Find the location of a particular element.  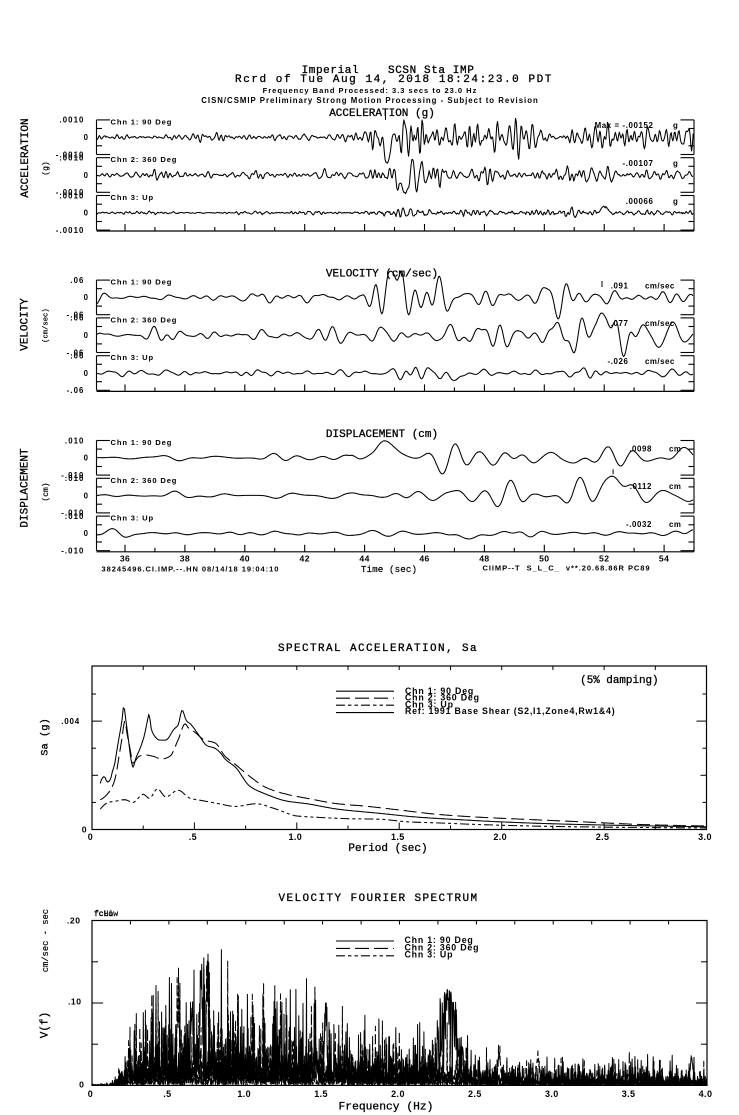

svg-text: ACCELERATION is located at coordinates (26, 157).